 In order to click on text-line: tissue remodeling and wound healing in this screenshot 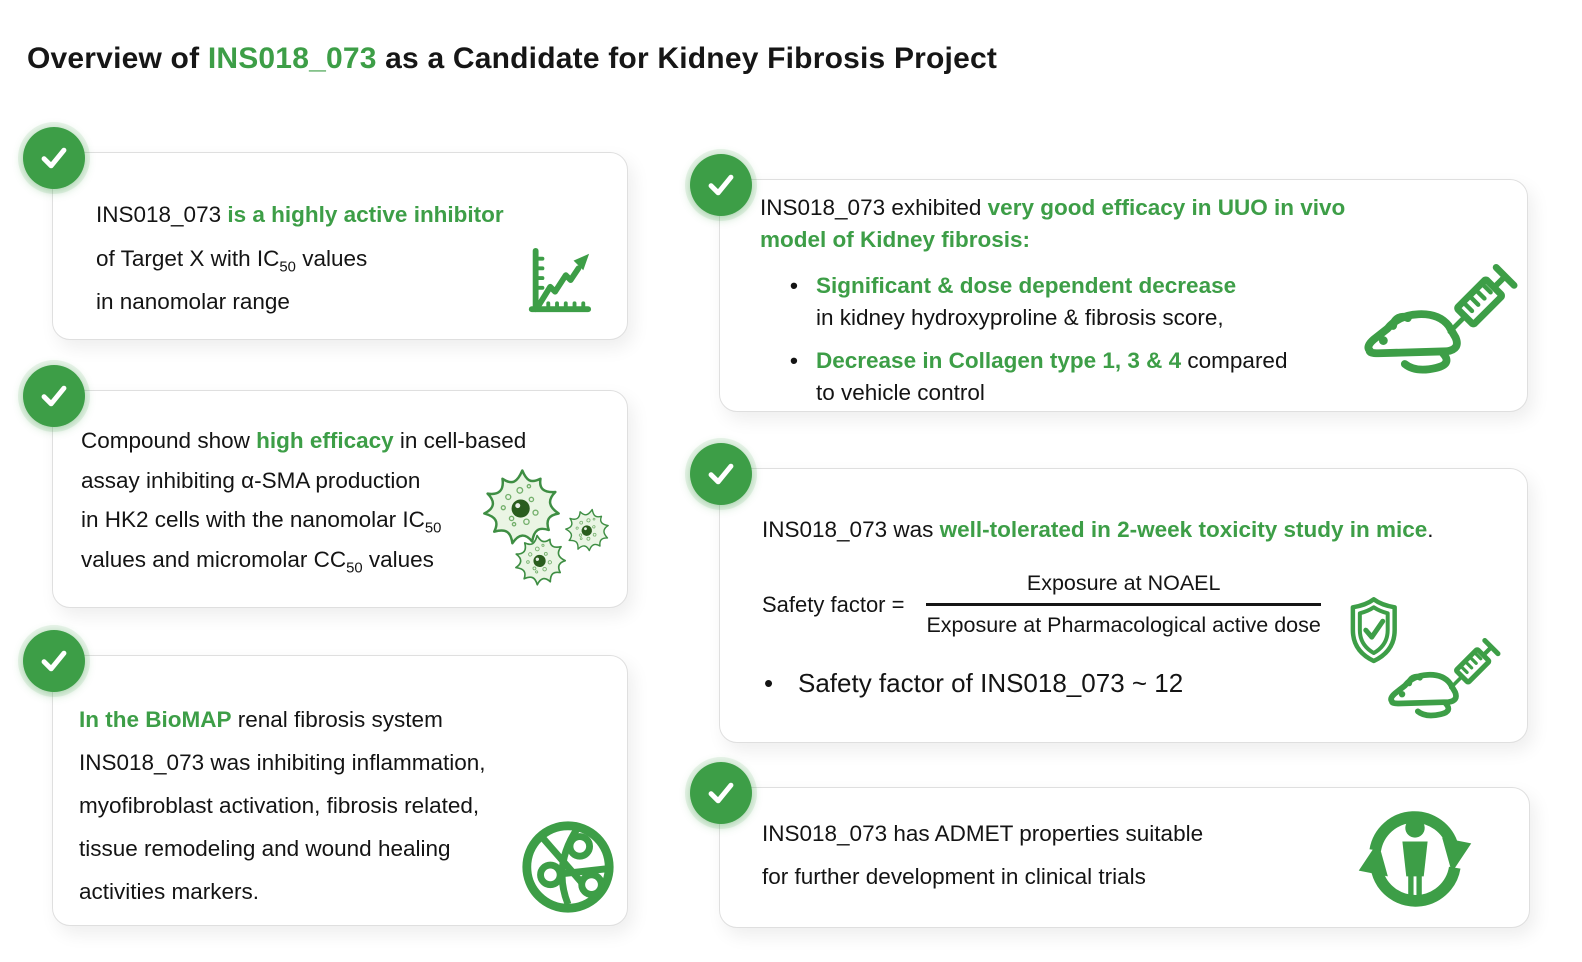, I will do `click(265, 848)`.